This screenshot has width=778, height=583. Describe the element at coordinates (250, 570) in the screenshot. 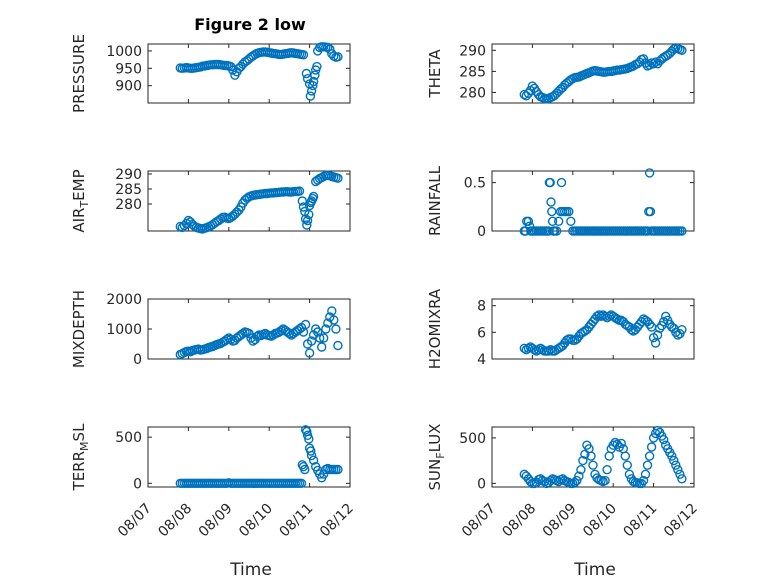

I see `x-axis-label-left: Time` at that location.